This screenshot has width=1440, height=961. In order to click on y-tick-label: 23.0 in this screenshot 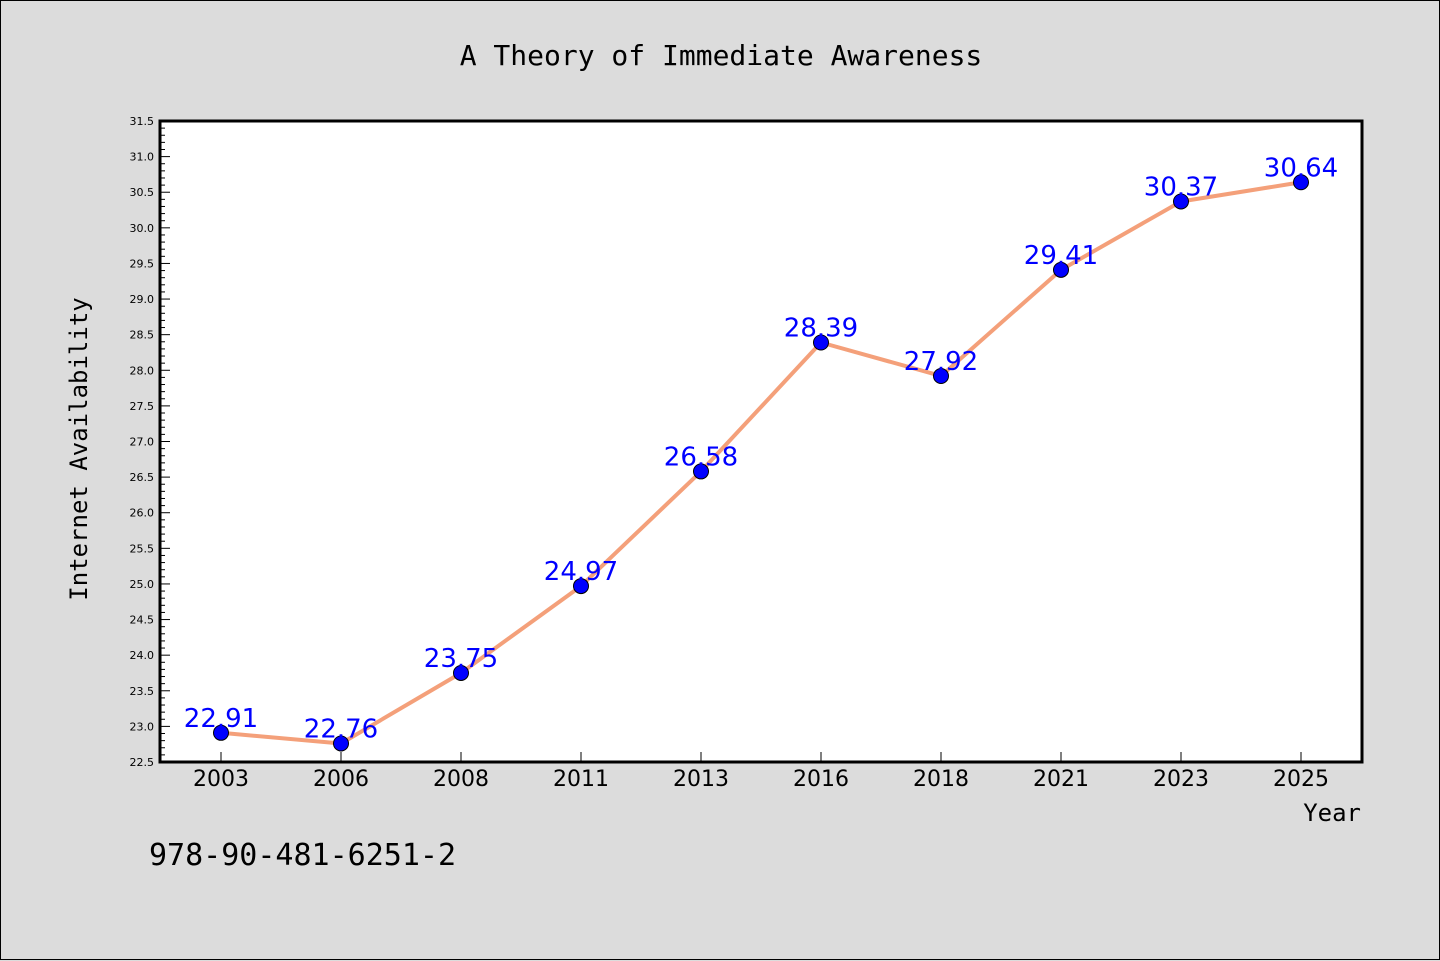, I will do `click(142, 726)`.